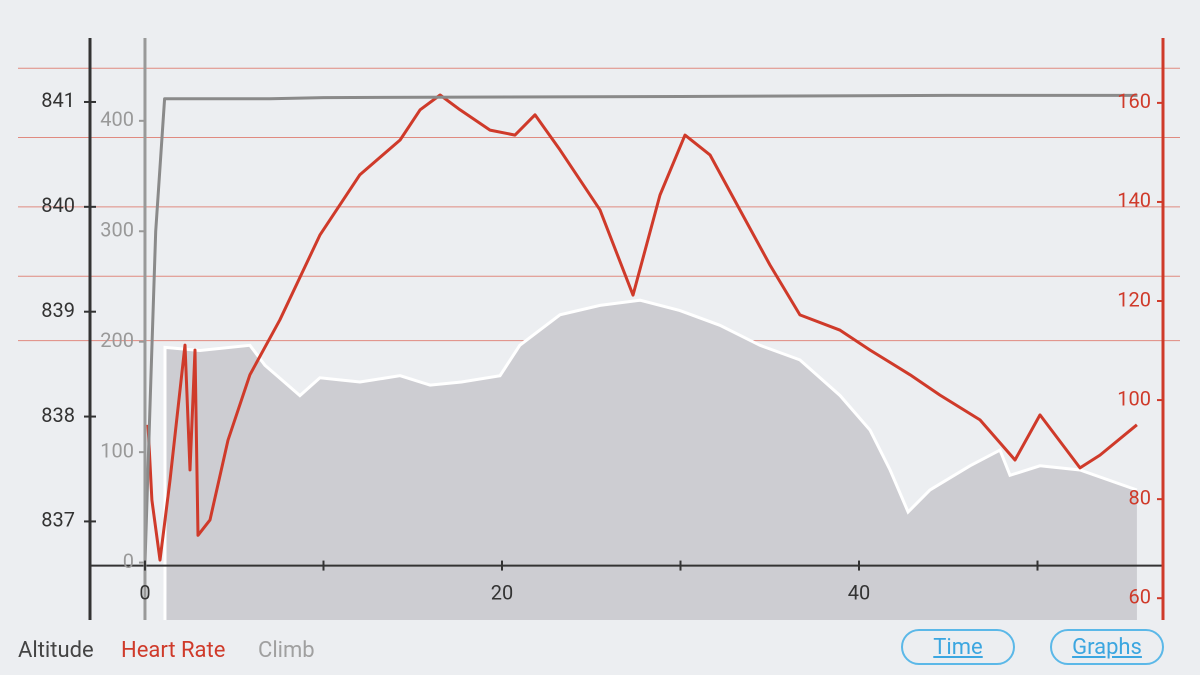  What do you see at coordinates (1134, 299) in the screenshot?
I see `y2-tick-label: 120` at bounding box center [1134, 299].